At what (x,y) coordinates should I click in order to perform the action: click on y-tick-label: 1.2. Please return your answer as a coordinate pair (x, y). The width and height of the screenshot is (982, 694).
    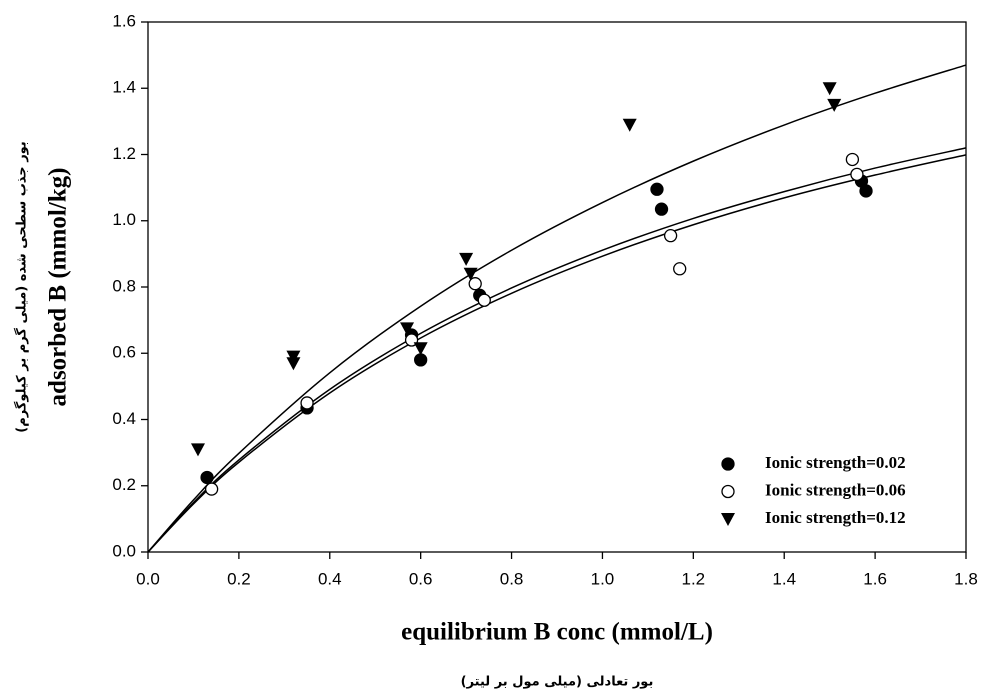
    Looking at the image, I should click on (124, 153).